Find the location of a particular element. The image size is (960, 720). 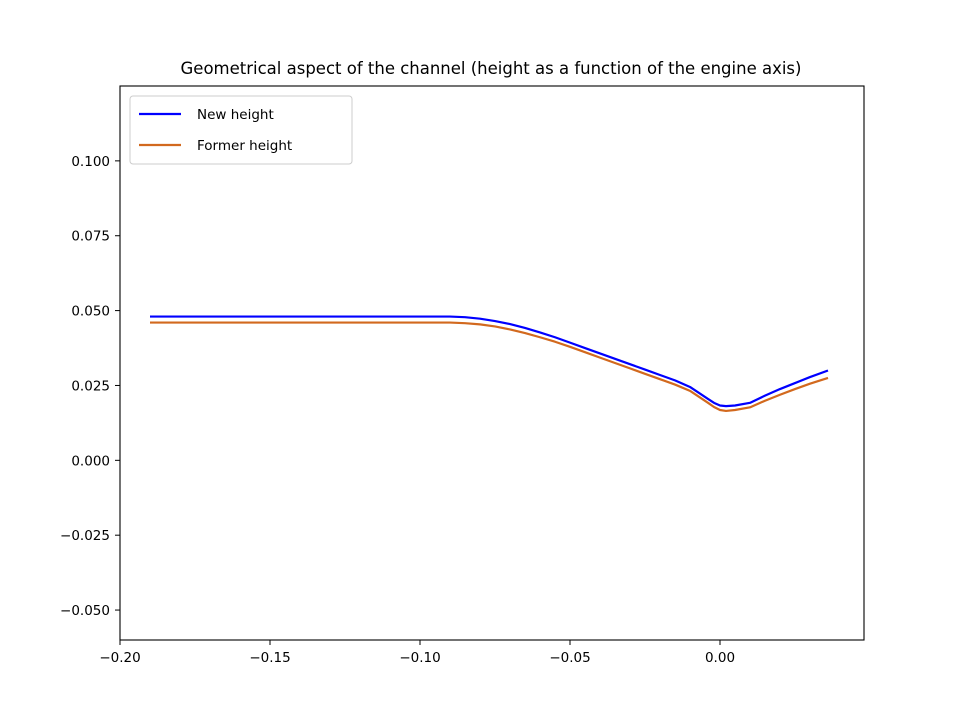

x-tick-label: −0.10 is located at coordinates (419, 658).